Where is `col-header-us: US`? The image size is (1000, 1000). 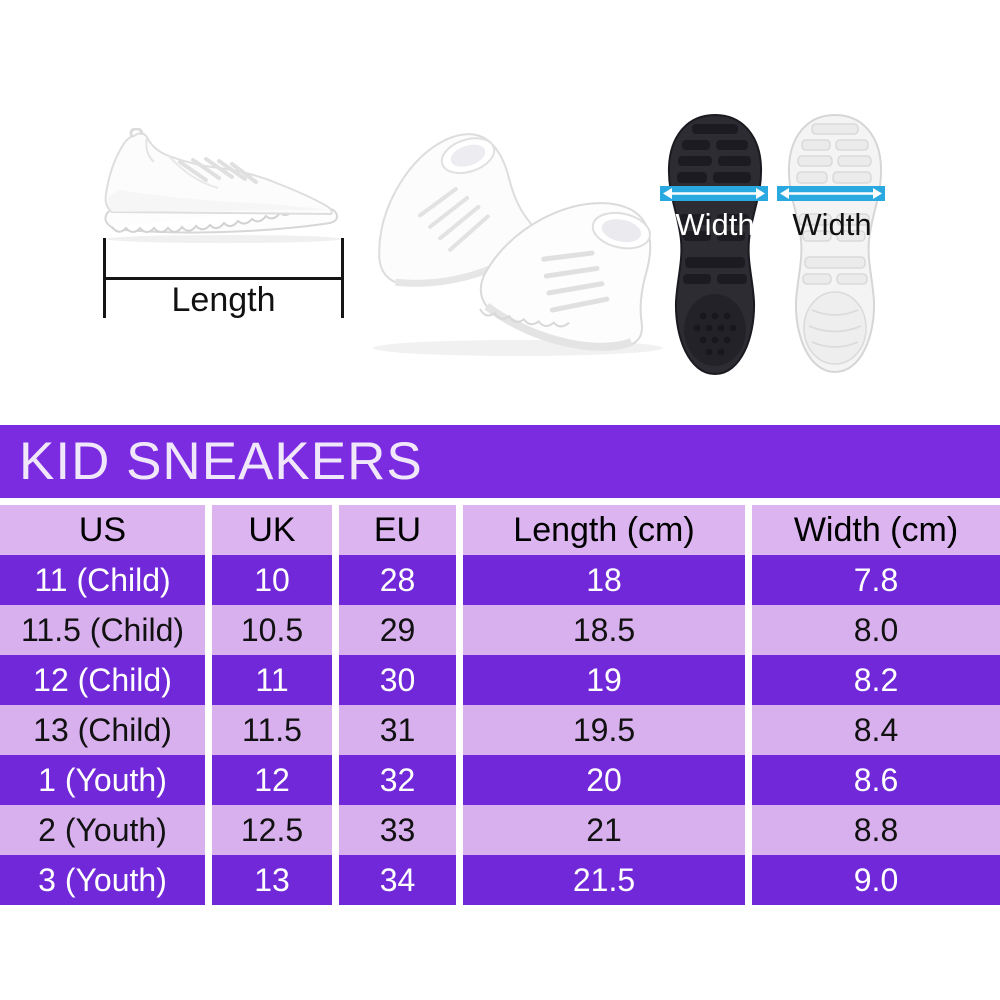 col-header-us: US is located at coordinates (102, 530).